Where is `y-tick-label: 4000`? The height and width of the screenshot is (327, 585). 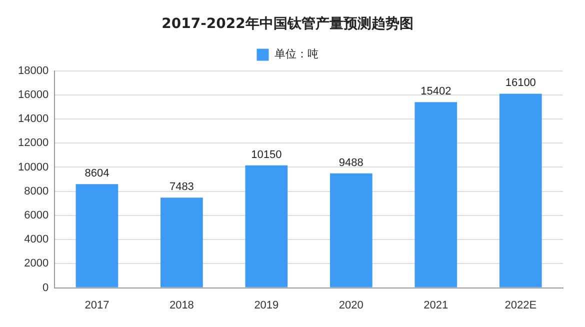
y-tick-label: 4000 is located at coordinates (36, 240).